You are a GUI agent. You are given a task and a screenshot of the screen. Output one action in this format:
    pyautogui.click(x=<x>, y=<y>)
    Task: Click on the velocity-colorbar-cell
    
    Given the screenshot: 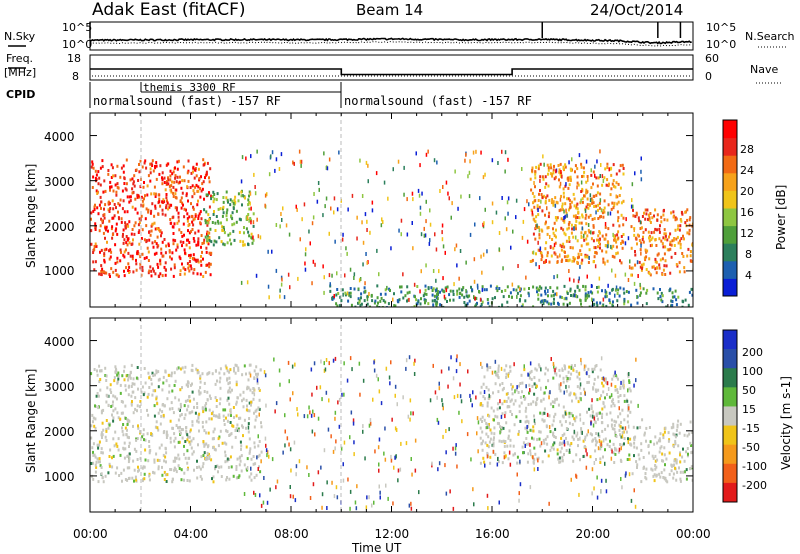 What is the action you would take?
    pyautogui.click(x=730, y=340)
    